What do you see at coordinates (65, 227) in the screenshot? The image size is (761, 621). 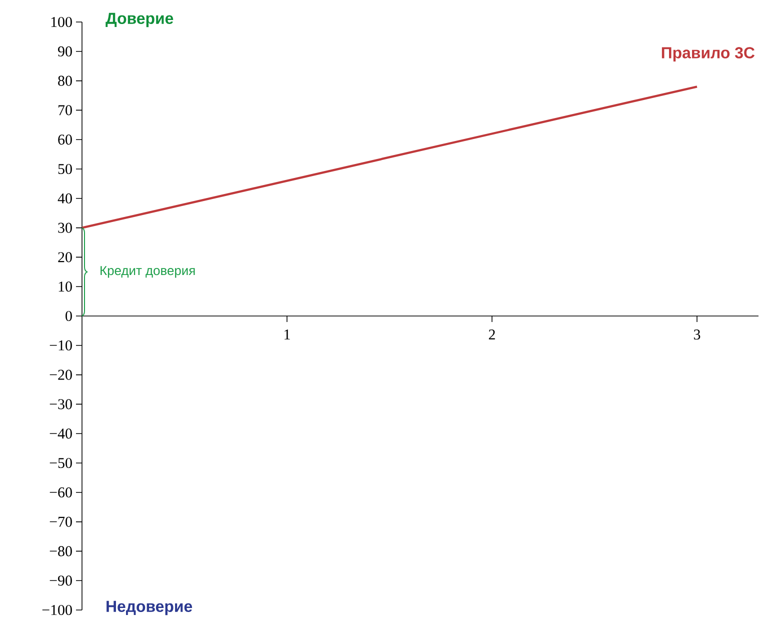 I see `y-tick-label: 30` at bounding box center [65, 227].